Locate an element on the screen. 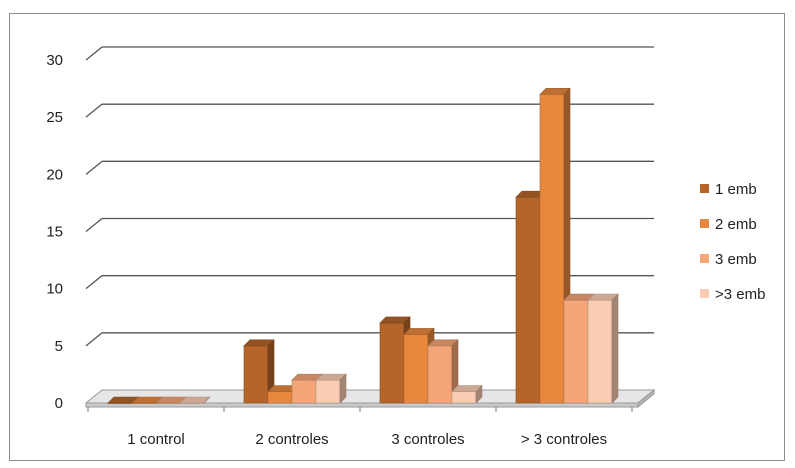  y-tick-label: 5 is located at coordinates (59, 346).